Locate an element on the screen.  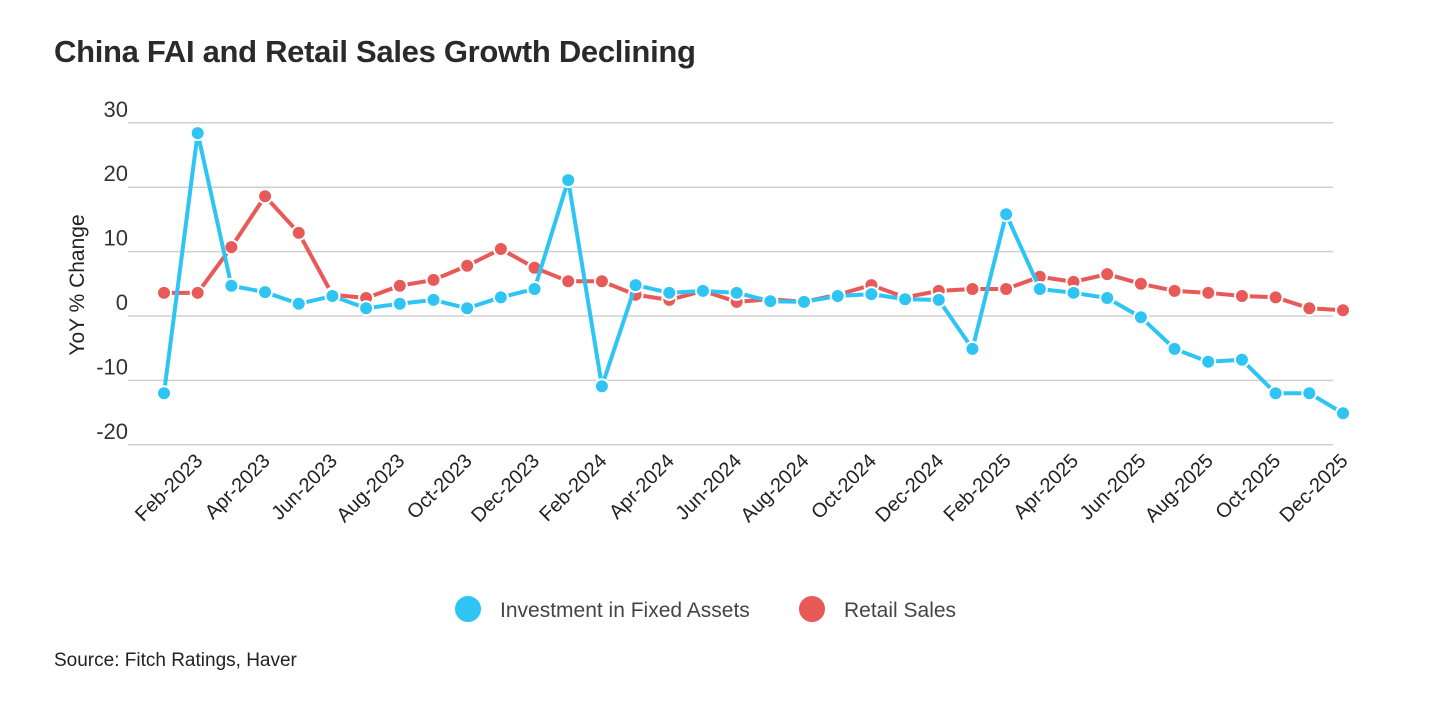
y-tick-label: -10 is located at coordinates (112, 366).